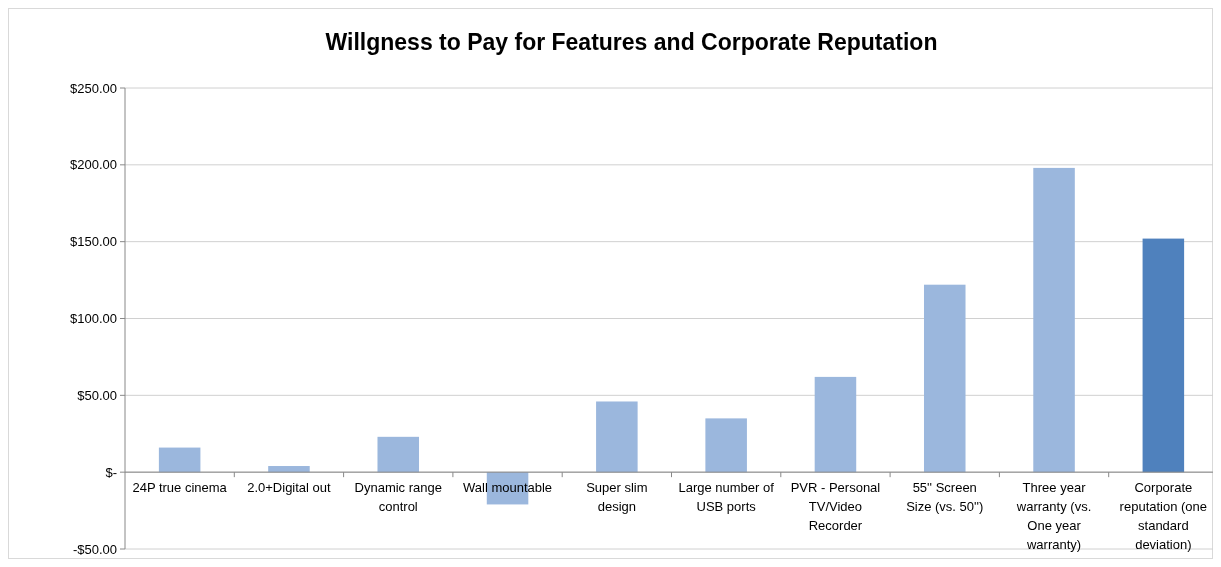  I want to click on x-tick-label: Super slim design, so click(617, 497).